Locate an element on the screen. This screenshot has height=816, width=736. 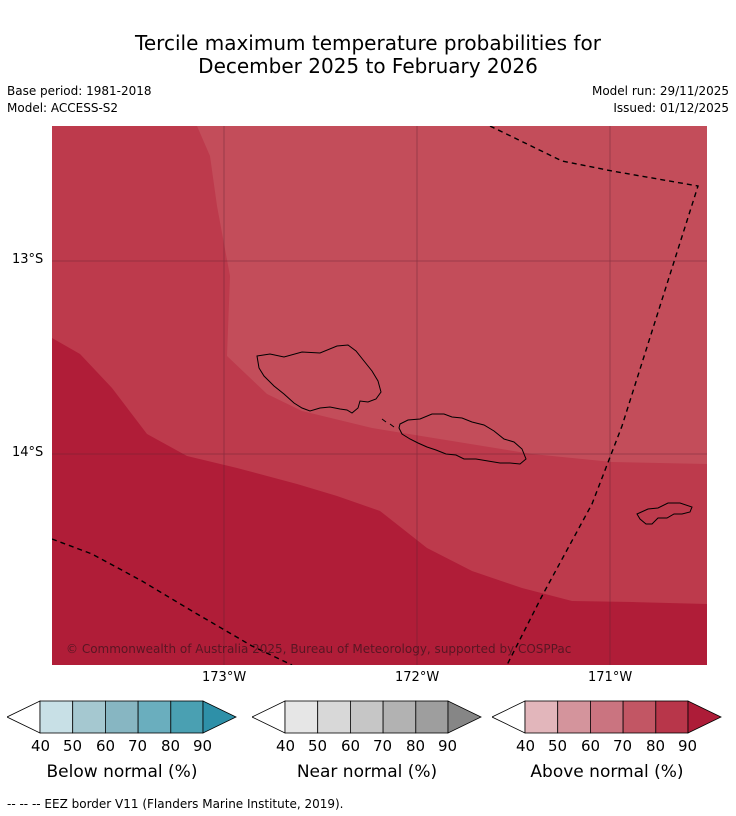
colorbar-below is located at coordinates (121, 720).